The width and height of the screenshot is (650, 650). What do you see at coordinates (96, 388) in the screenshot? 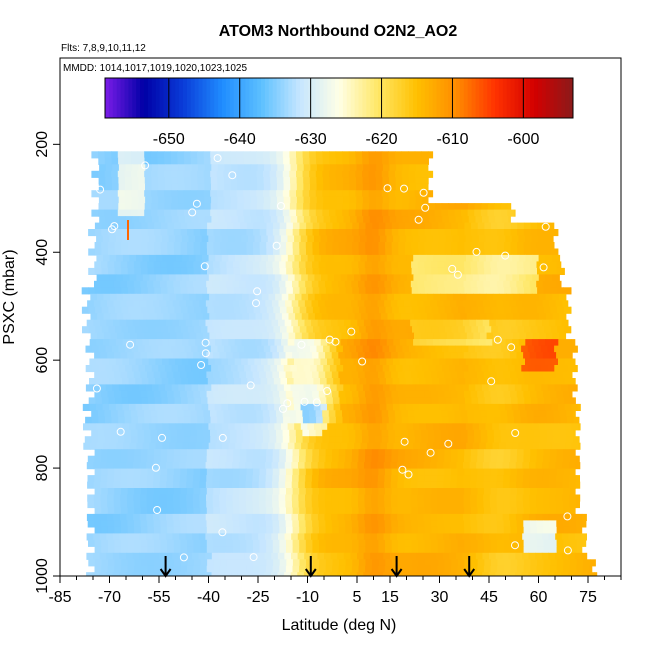
I see `sample-marker` at bounding box center [96, 388].